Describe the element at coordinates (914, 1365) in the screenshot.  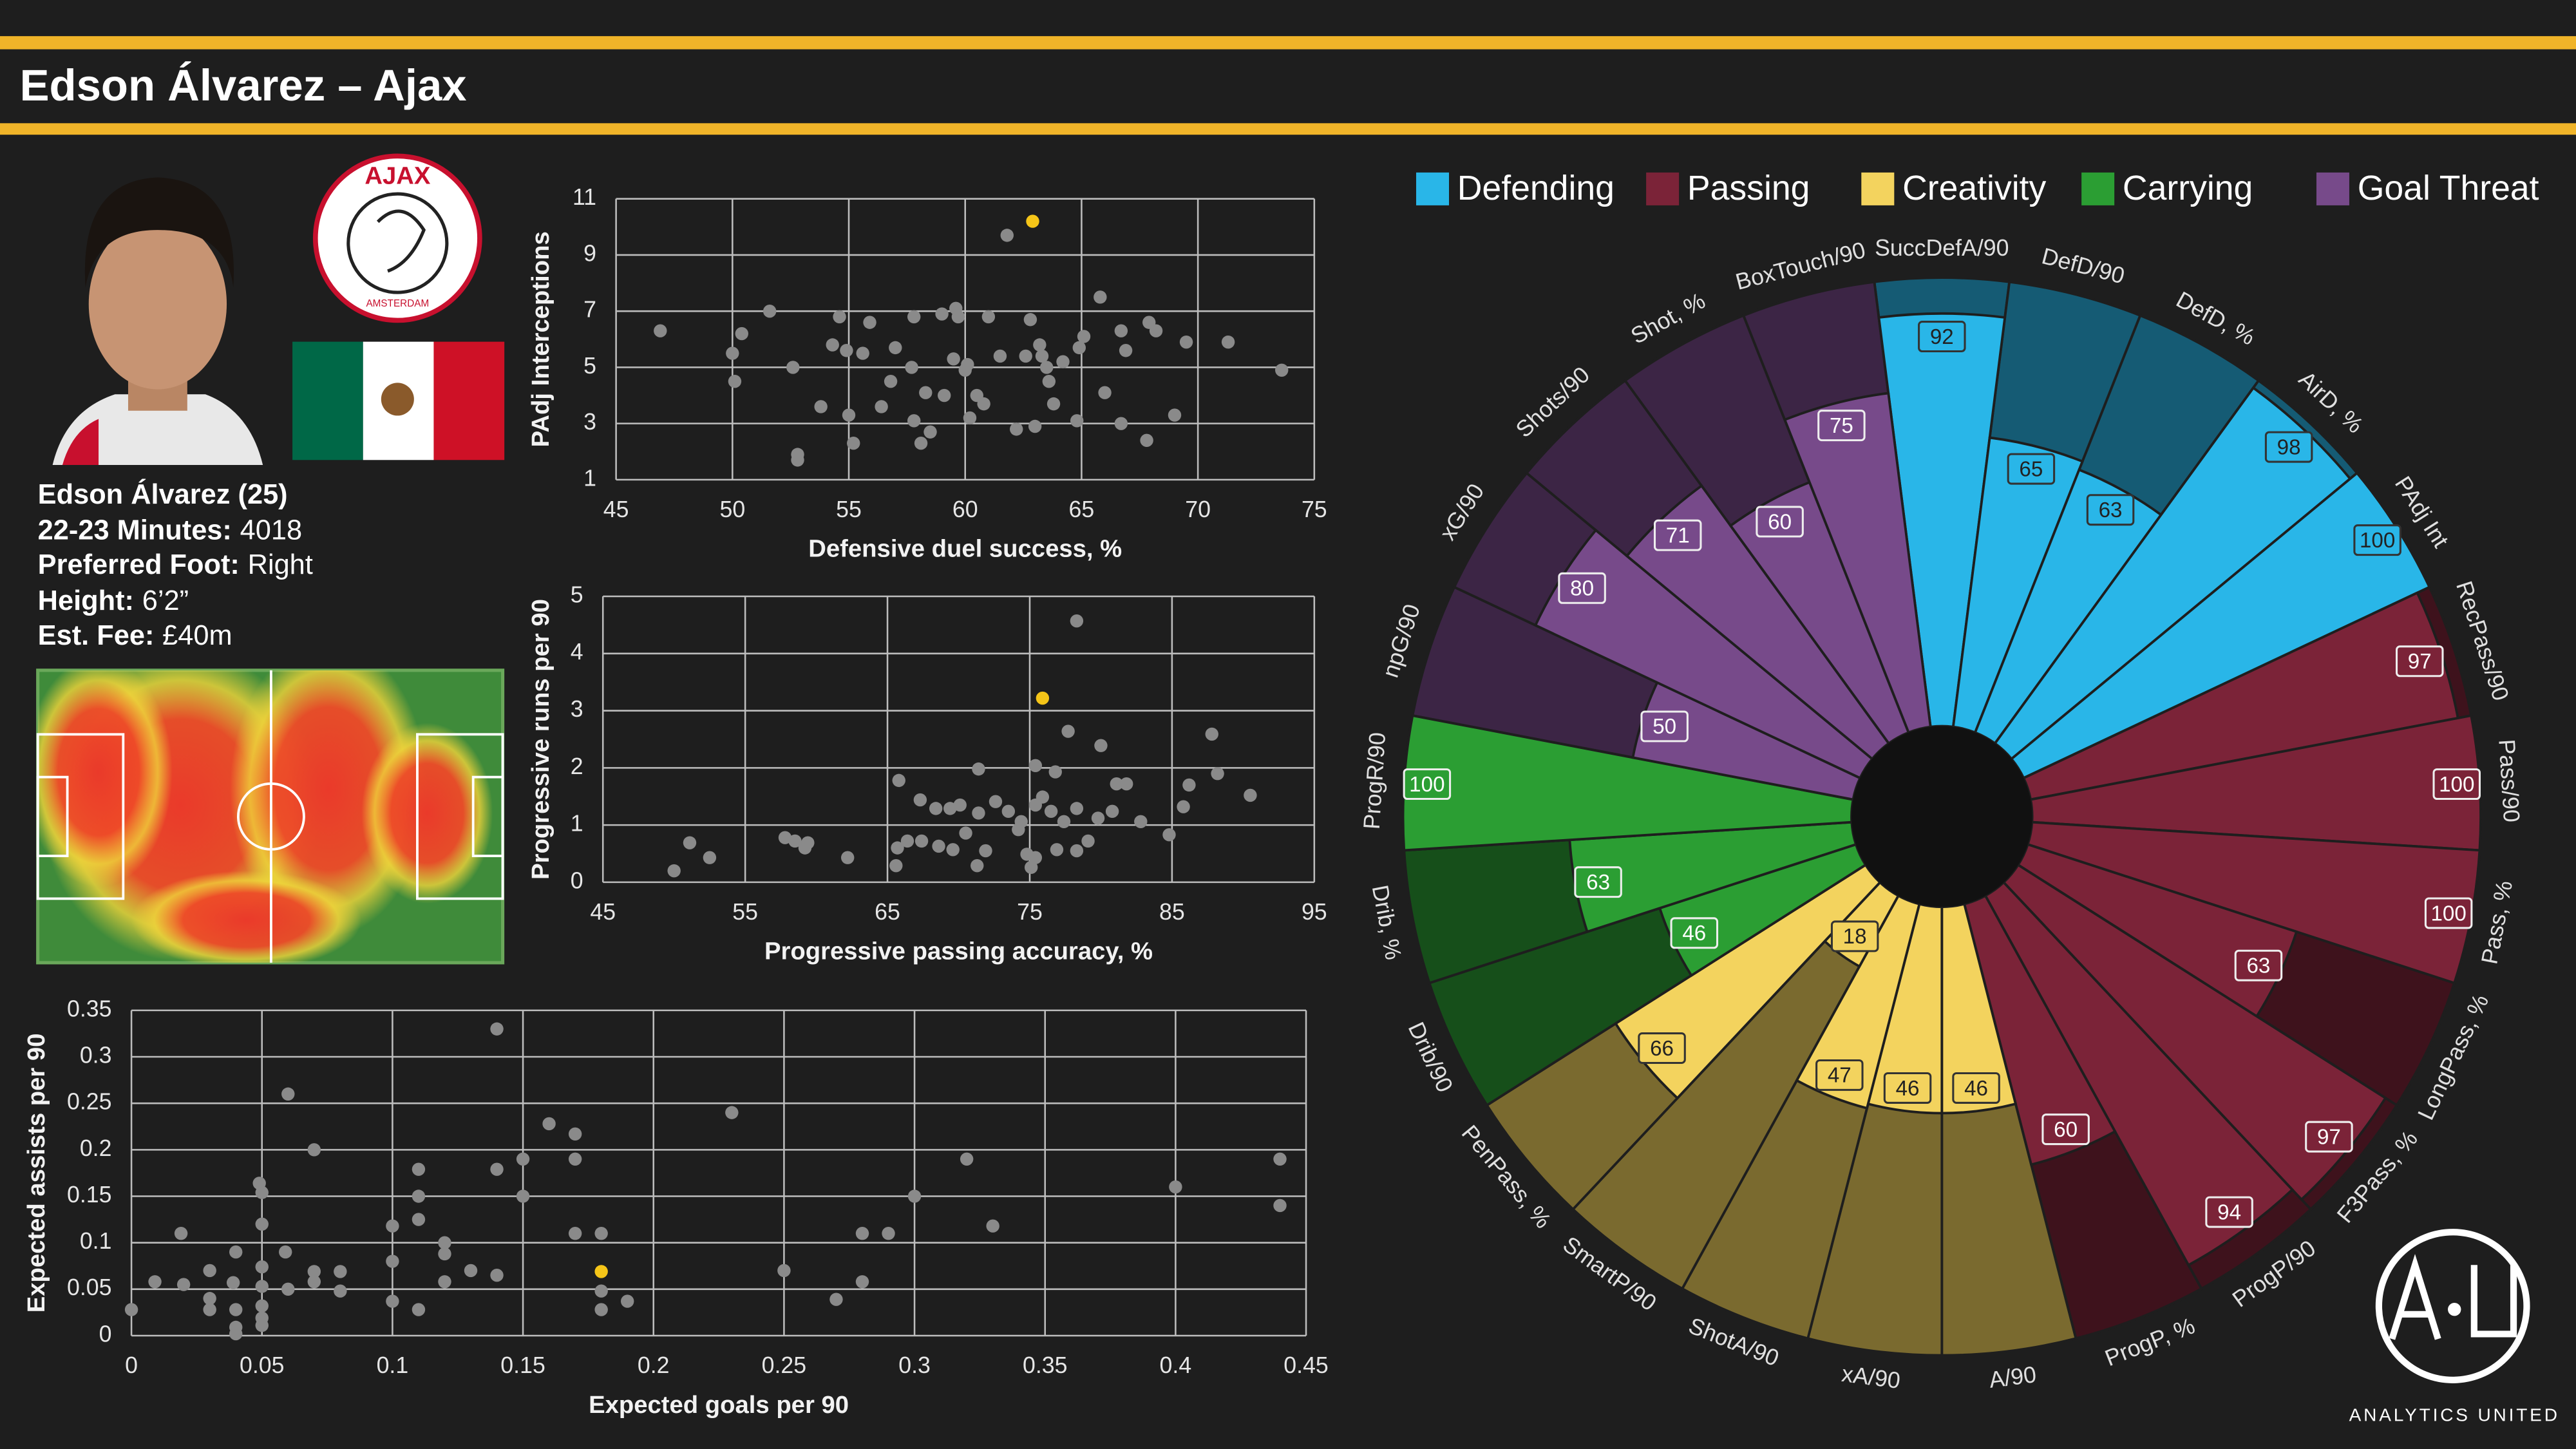
I see `x-tick-label: 0.3` at that location.